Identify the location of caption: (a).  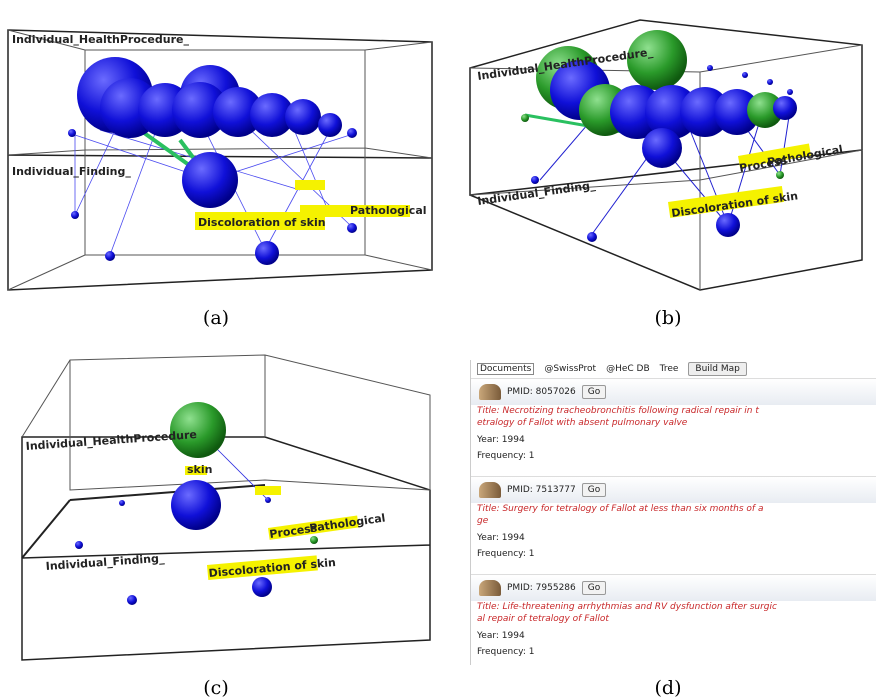
(216, 318).